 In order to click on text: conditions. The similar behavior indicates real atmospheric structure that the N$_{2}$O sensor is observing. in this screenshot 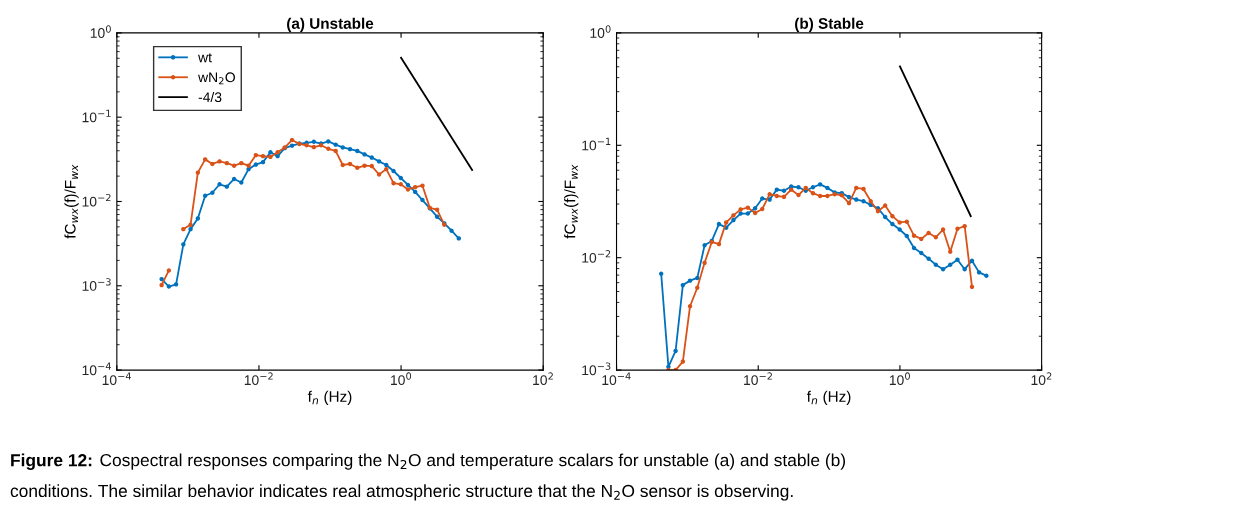, I will do `click(401, 492)`.